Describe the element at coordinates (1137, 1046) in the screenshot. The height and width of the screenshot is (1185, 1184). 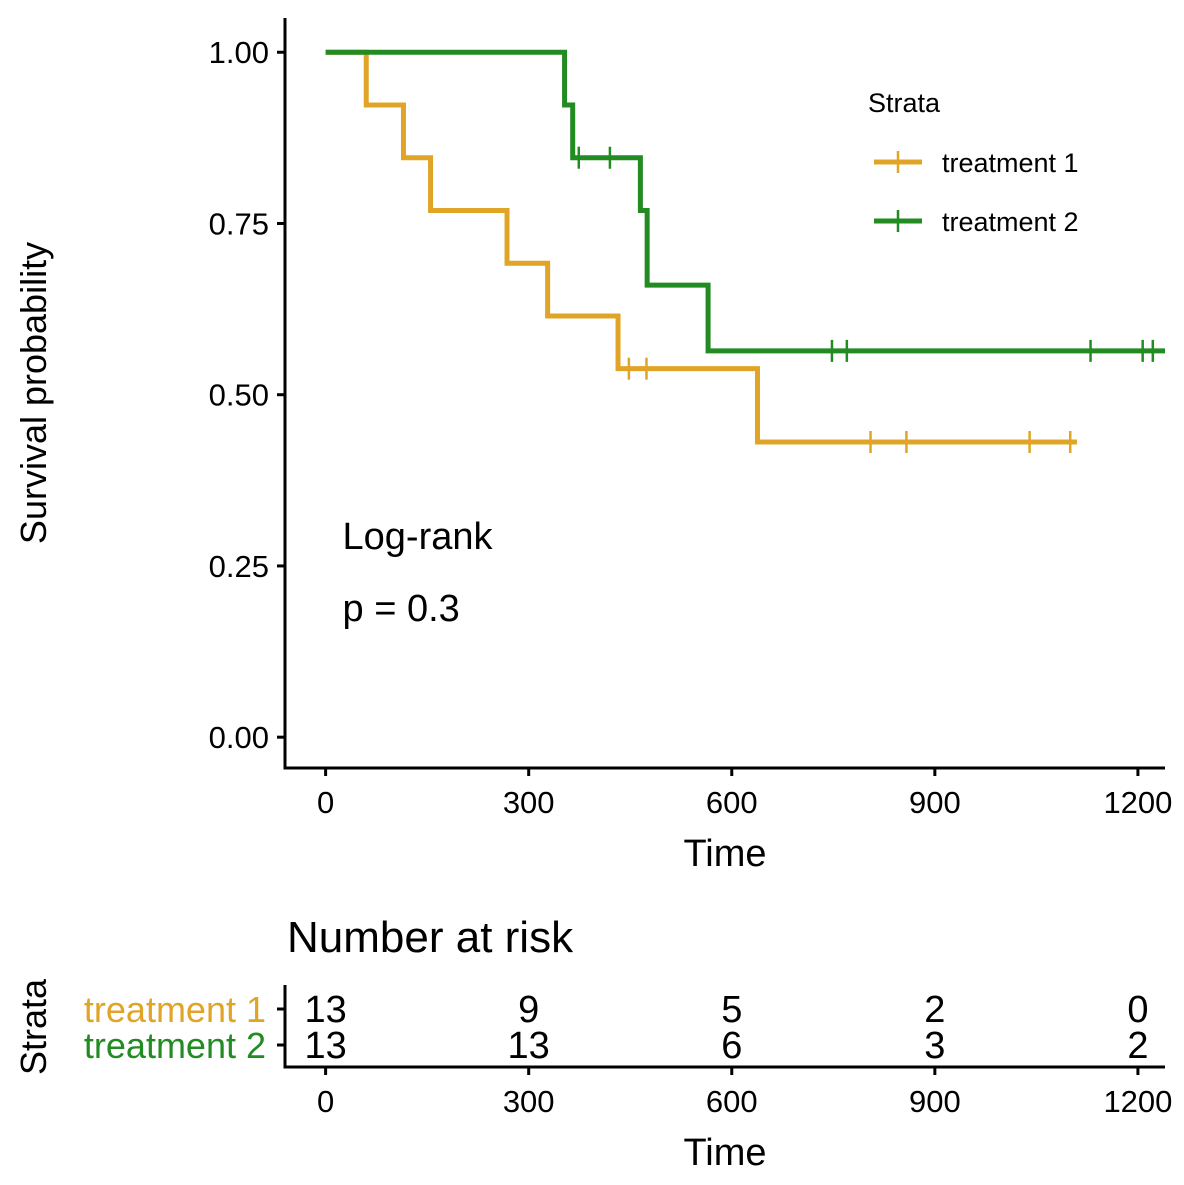
I see `risk-value-treatment-2-1200: 2` at that location.